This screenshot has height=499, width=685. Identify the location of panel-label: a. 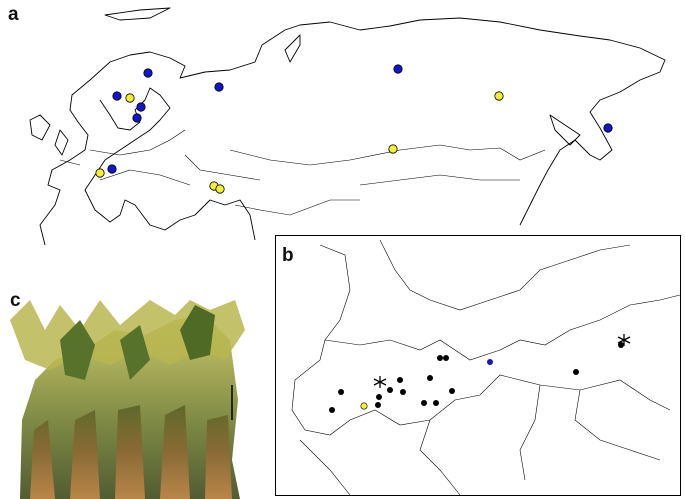
(13, 14).